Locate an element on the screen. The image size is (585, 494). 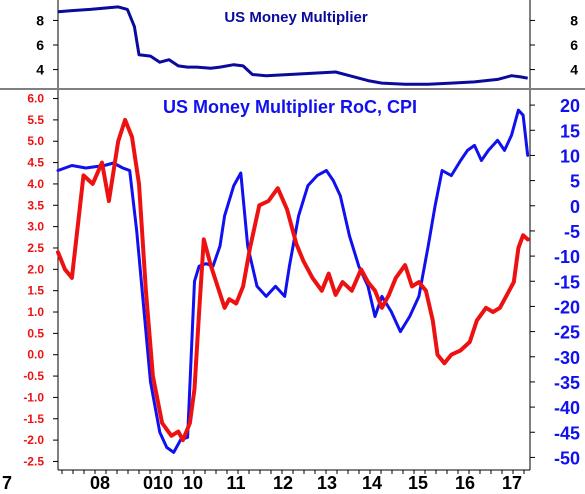
top-left-tick-label: 8 is located at coordinates (40, 20).